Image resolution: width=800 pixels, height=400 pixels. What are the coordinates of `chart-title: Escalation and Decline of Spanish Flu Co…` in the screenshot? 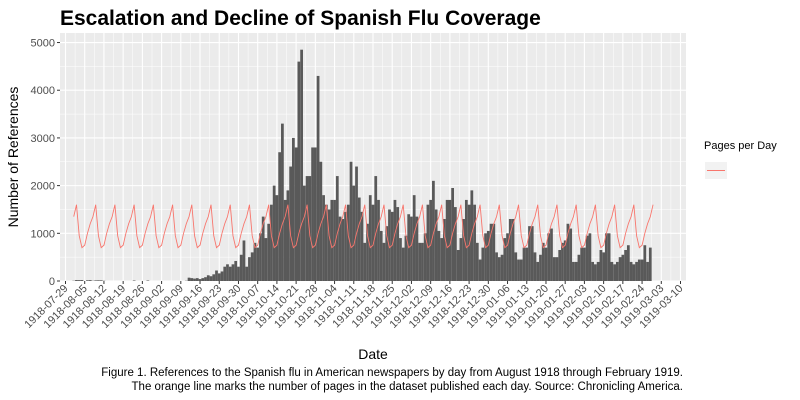 It's located at (300, 18).